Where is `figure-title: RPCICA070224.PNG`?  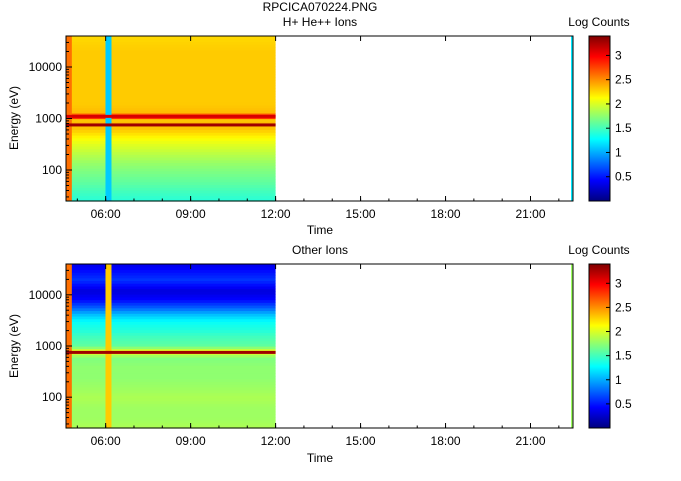 figure-title: RPCICA070224.PNG is located at coordinates (320, 7).